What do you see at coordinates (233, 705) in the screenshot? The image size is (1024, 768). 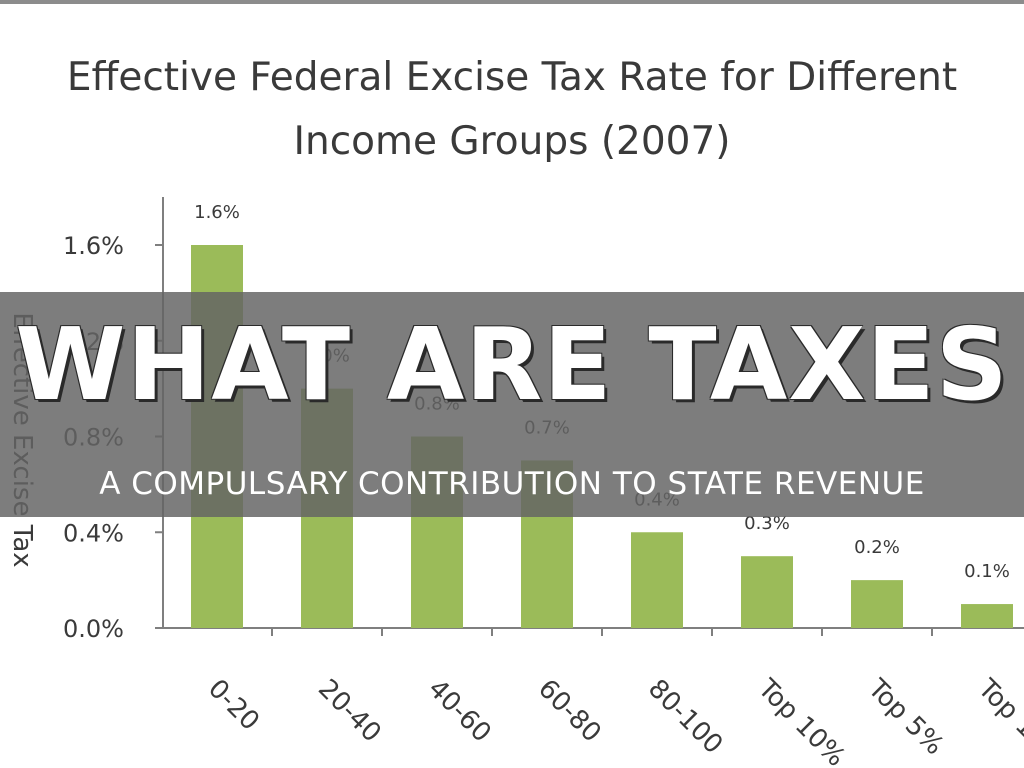 I see `x-category-label: 0-20` at bounding box center [233, 705].